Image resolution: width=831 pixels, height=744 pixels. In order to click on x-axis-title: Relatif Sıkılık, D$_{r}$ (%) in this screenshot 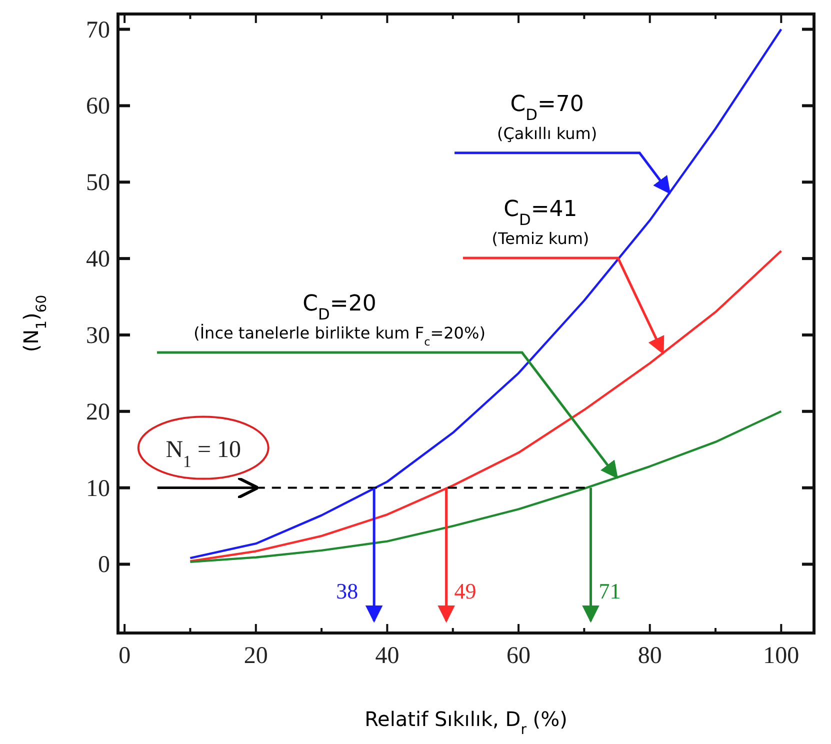, I will do `click(466, 722)`.